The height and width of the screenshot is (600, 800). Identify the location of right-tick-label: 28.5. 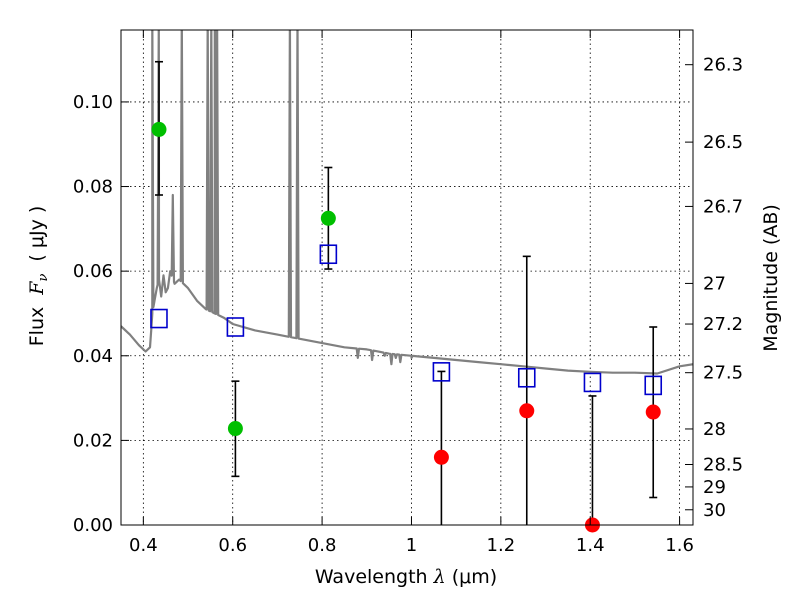
(723, 465).